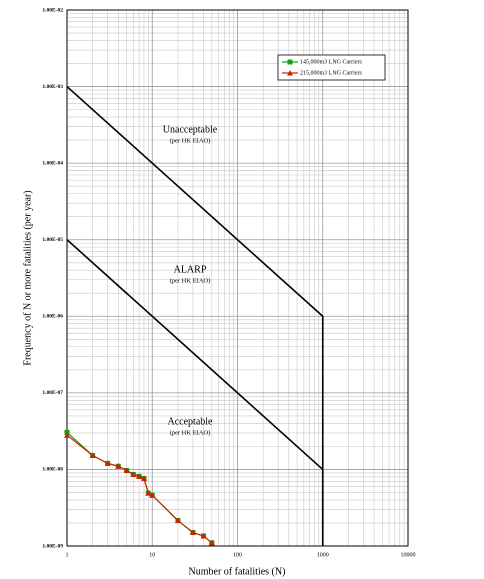 The height and width of the screenshot is (579, 484). What do you see at coordinates (331, 62) in the screenshot?
I see `legend-label: 145,000m3 LNG Carriers` at bounding box center [331, 62].